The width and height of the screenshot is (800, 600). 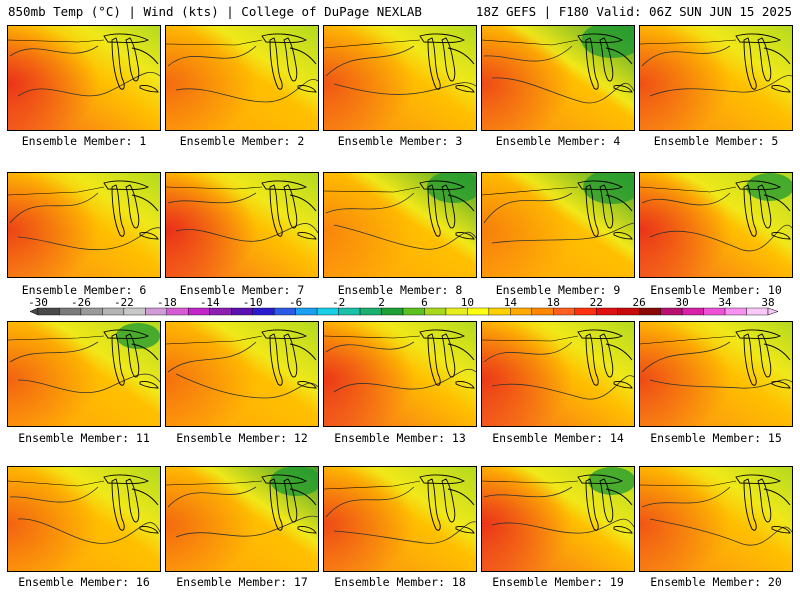 What do you see at coordinates (558, 438) in the screenshot?
I see `ensemble-member-label: Ensemble Member: 14` at bounding box center [558, 438].